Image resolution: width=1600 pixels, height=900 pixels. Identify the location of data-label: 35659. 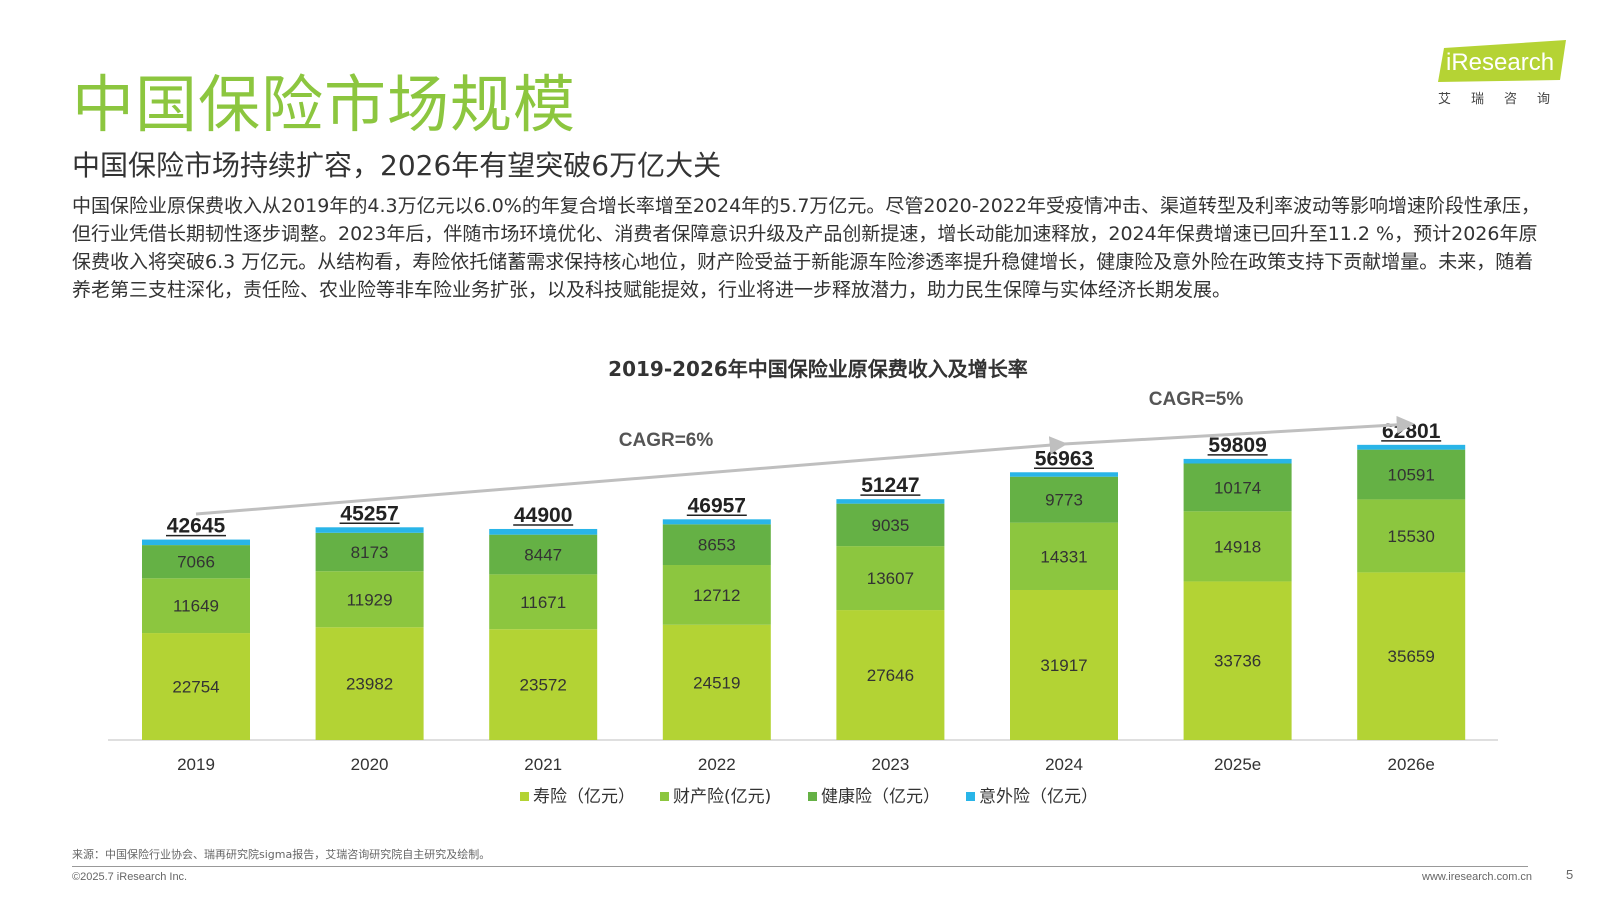
(1411, 656).